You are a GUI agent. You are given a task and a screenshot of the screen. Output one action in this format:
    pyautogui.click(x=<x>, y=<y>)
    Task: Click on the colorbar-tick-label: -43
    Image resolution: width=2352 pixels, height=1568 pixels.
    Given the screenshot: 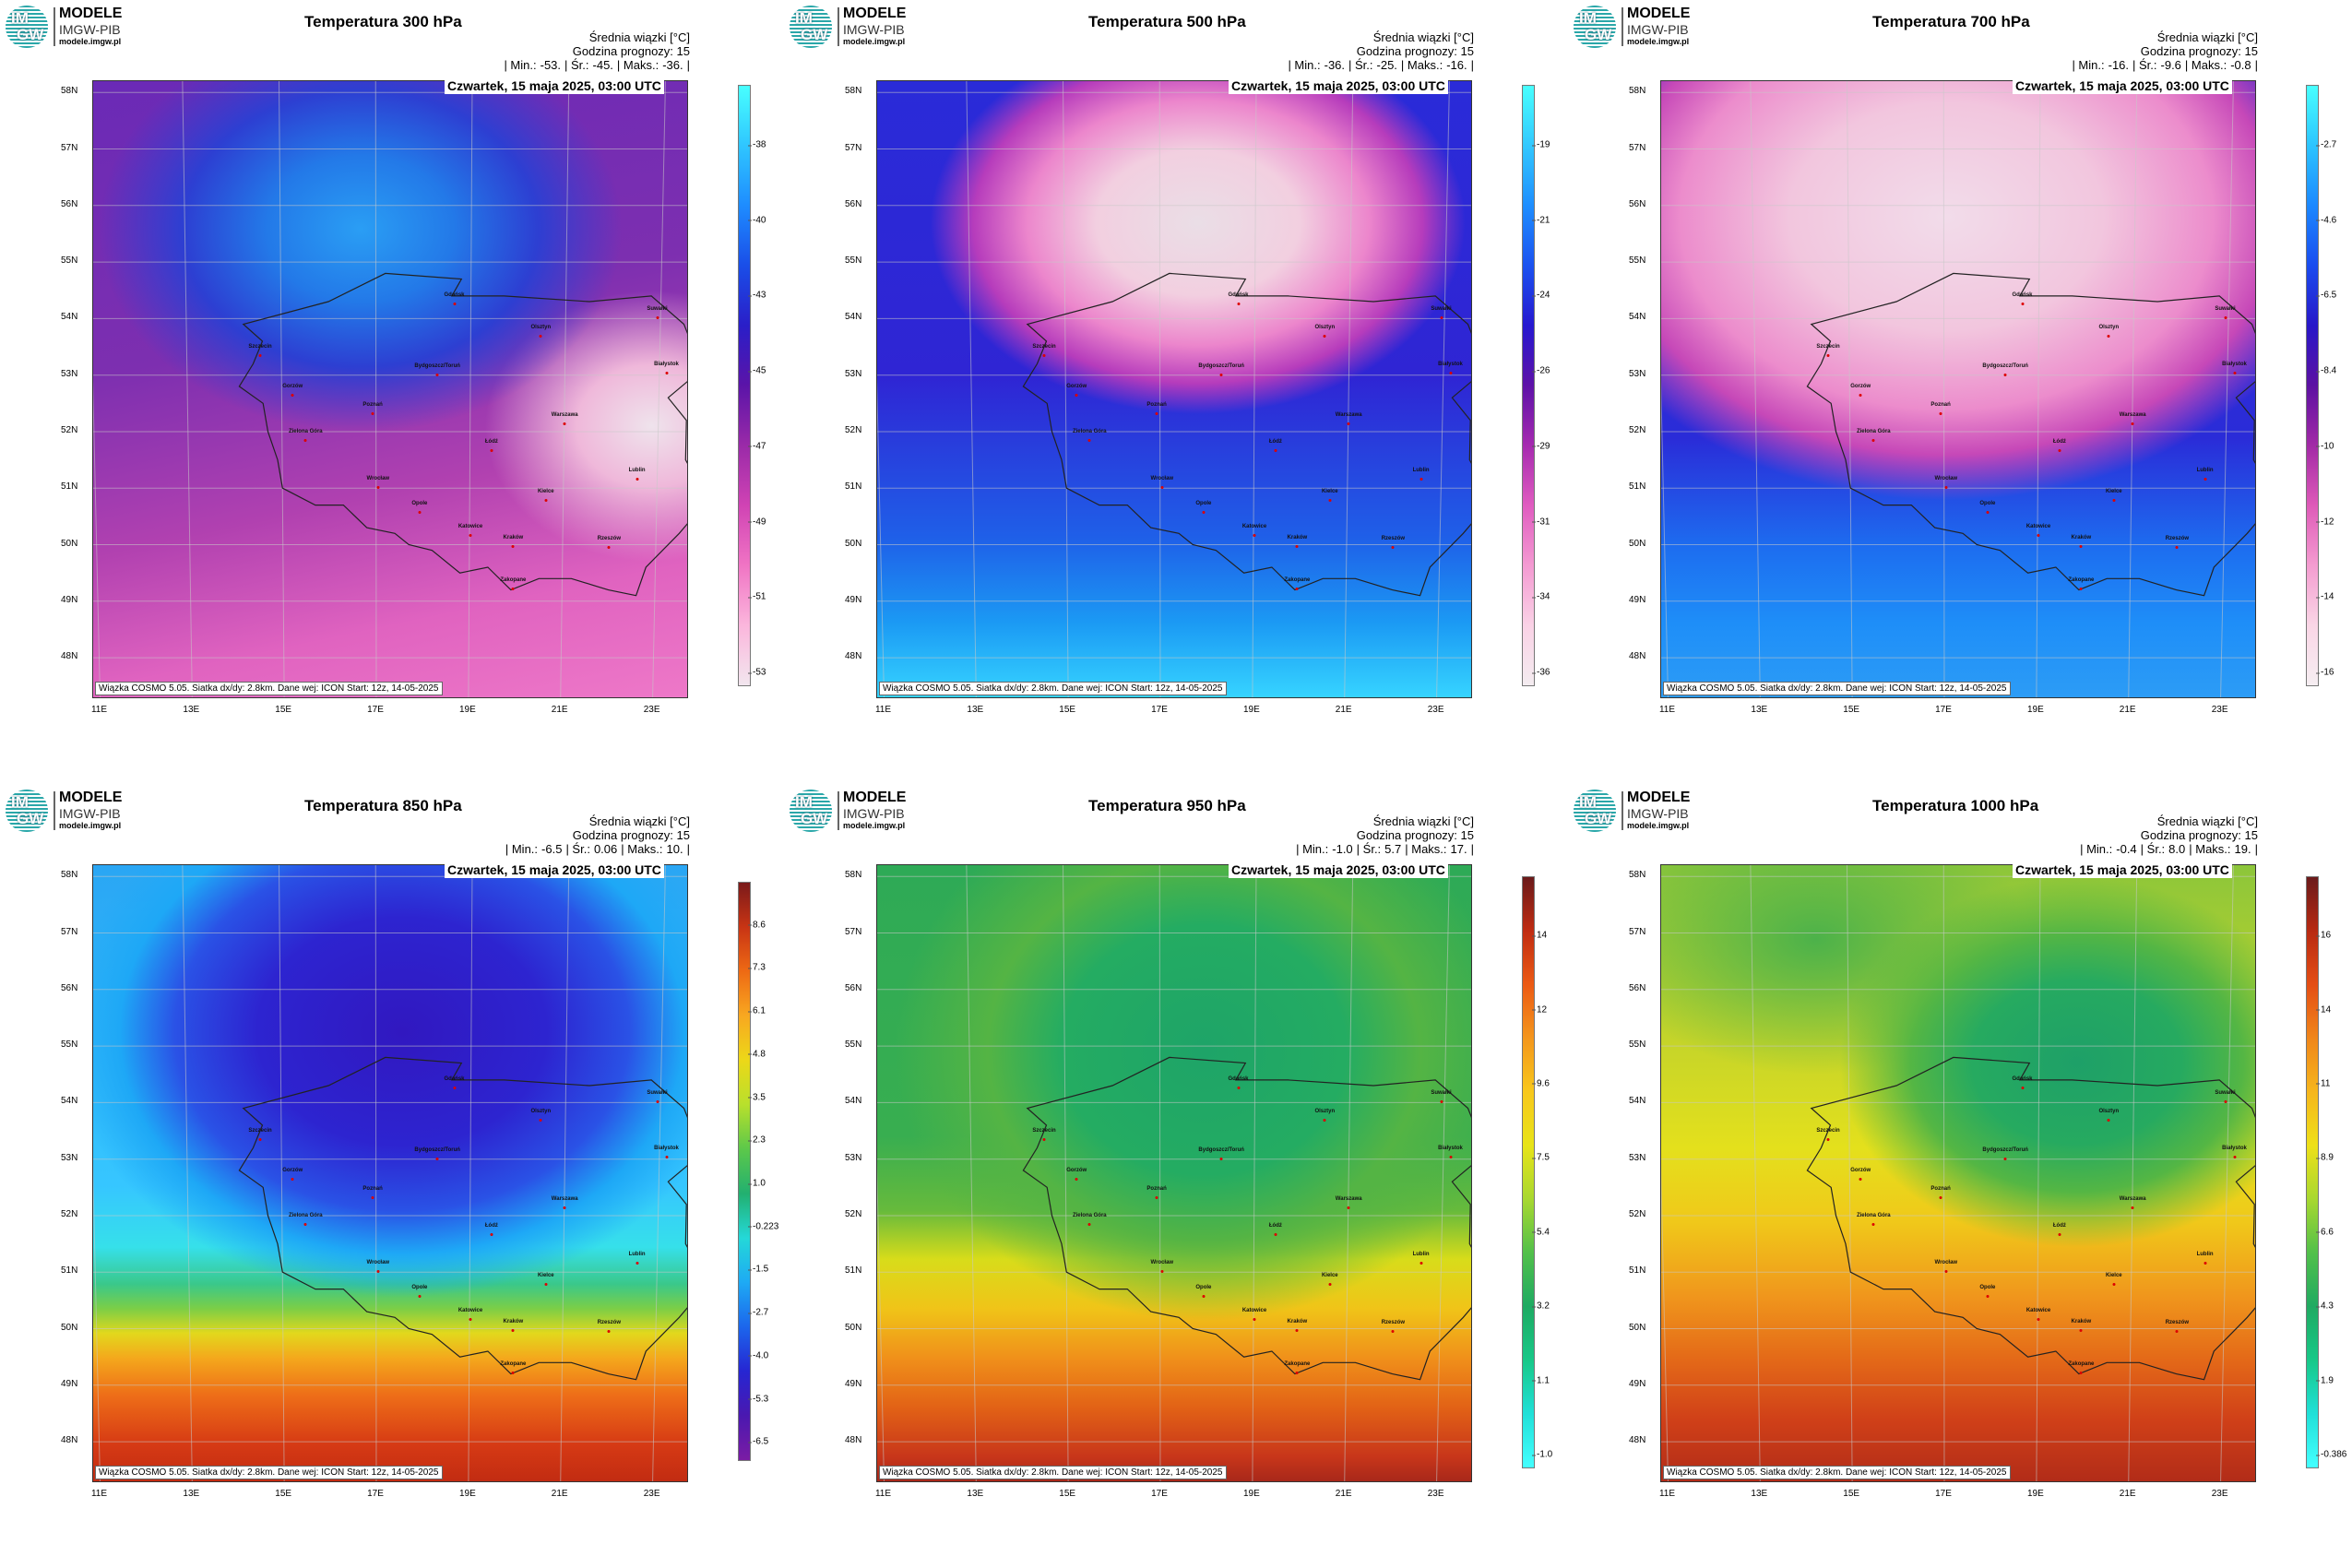 What is the action you would take?
    pyautogui.click(x=756, y=295)
    